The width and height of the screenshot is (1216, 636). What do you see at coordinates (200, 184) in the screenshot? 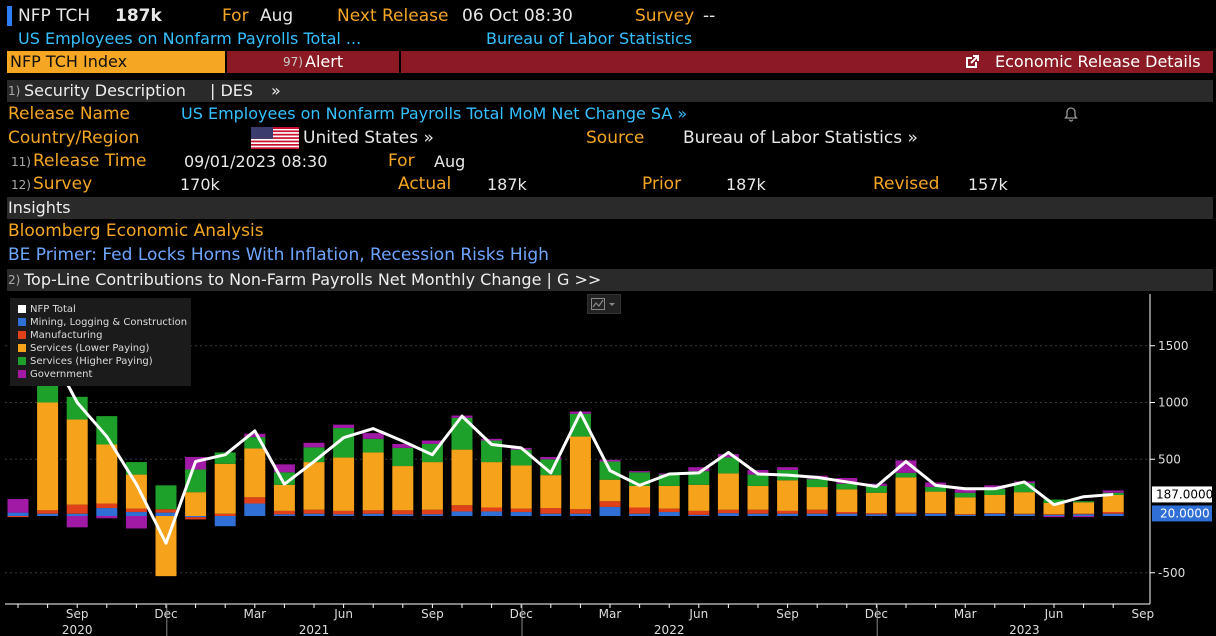
I see `details-survey-value: 170k` at bounding box center [200, 184].